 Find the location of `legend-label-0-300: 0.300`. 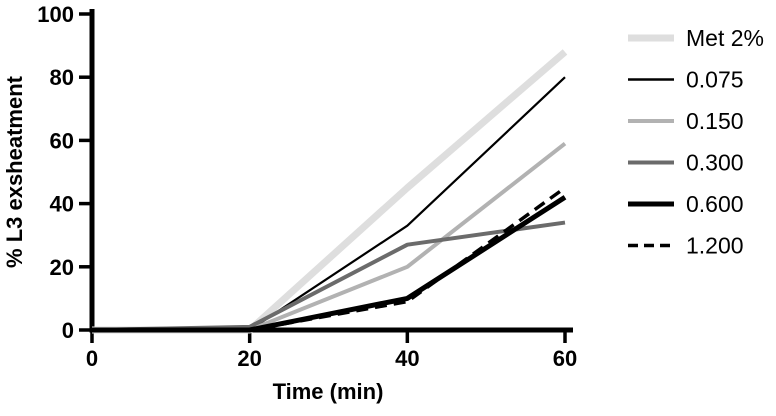

legend-label-0-300: 0.300 is located at coordinates (715, 163).